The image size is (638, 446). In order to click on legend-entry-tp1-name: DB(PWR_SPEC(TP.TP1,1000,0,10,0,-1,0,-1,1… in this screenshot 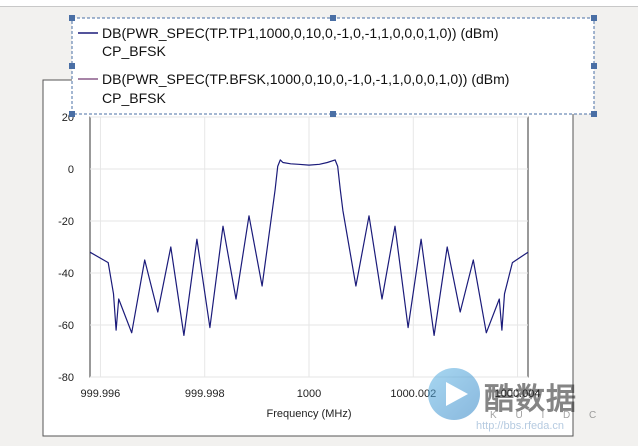, I will do `click(300, 33)`.